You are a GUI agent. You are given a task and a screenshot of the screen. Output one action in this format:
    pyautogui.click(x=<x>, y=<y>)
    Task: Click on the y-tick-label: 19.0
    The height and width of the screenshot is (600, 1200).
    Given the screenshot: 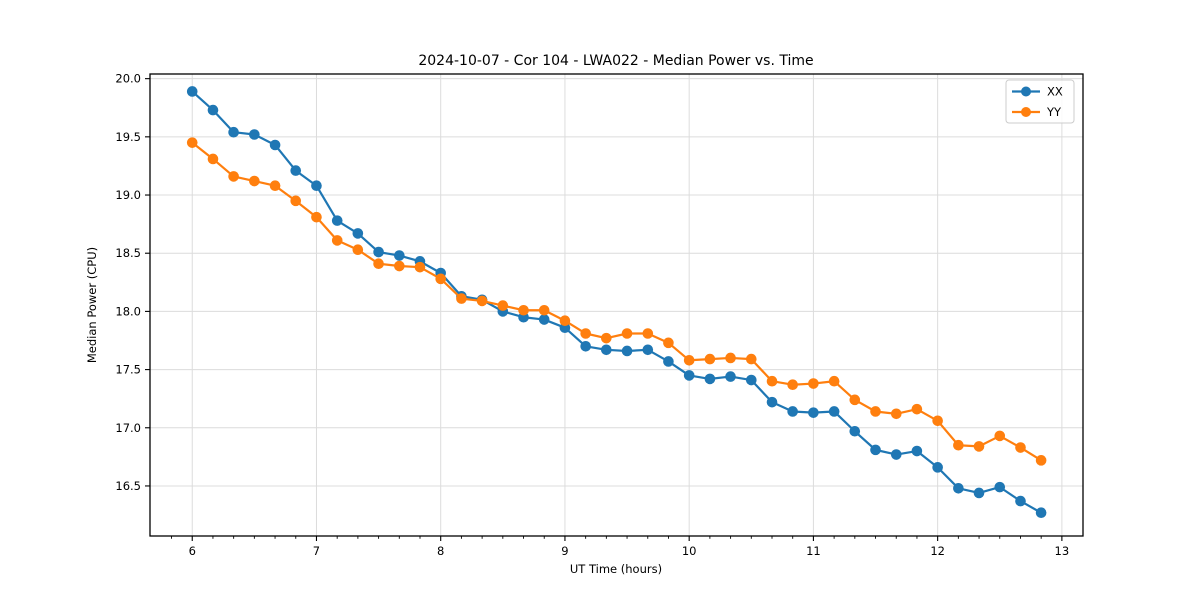 What is the action you would take?
    pyautogui.click(x=128, y=195)
    